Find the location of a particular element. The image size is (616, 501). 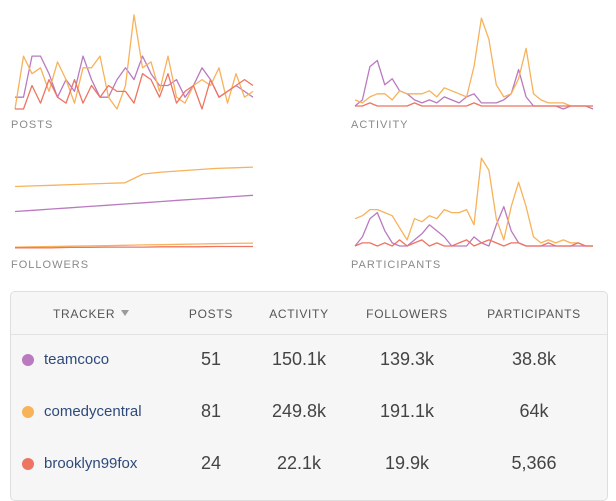

activity-sparkline is located at coordinates (474, 63).